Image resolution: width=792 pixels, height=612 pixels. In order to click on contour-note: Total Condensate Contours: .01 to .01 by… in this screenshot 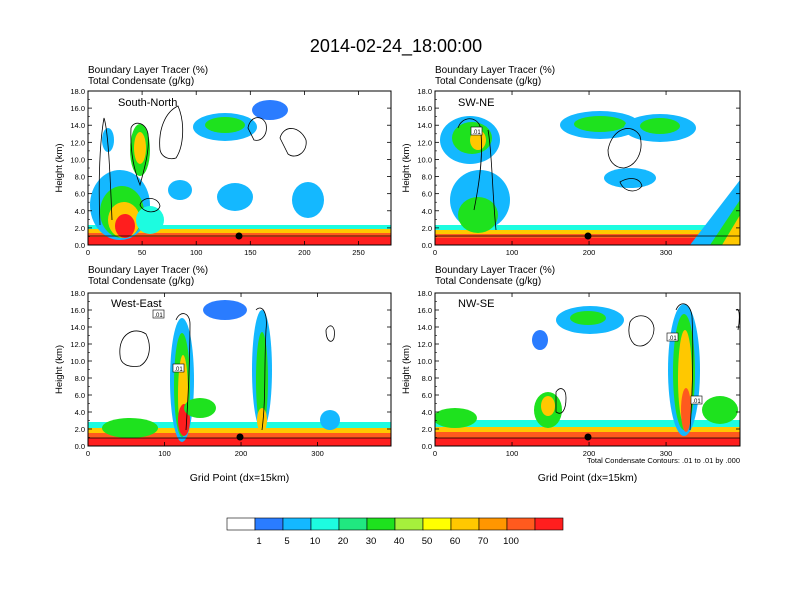, I will do `click(663, 460)`.